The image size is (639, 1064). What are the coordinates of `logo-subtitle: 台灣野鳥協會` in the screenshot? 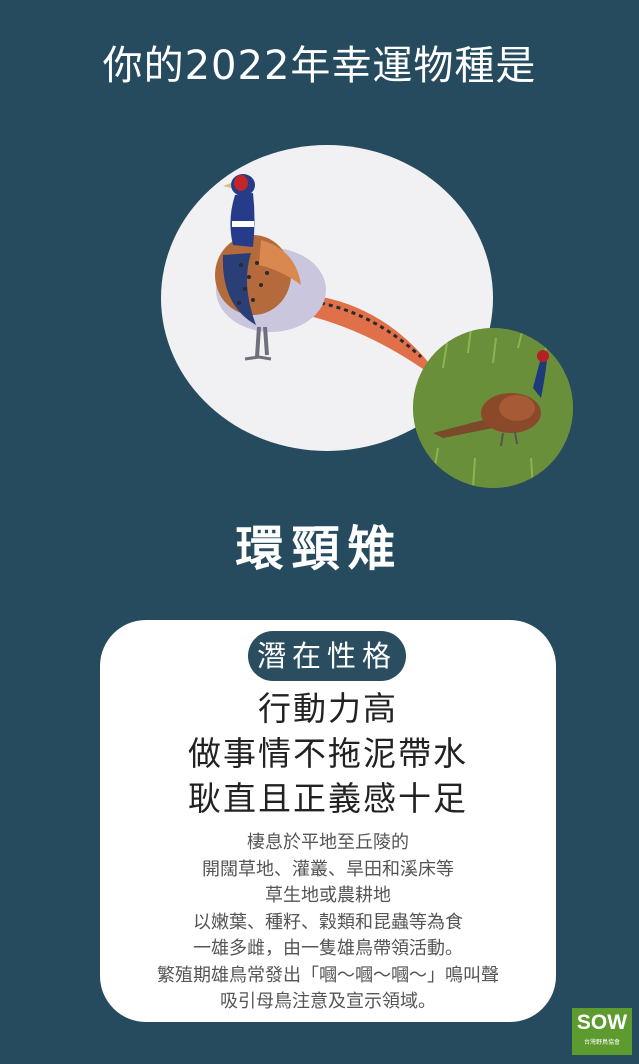 It's located at (601, 1042).